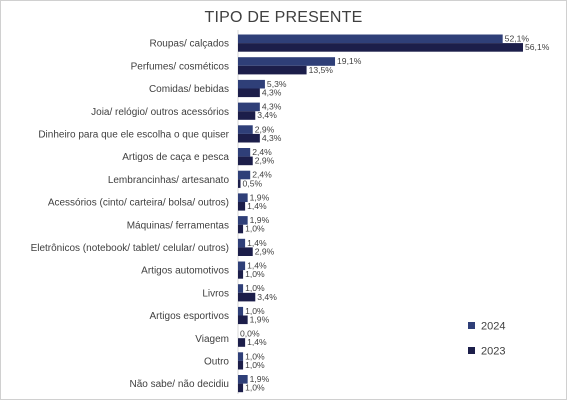 This screenshot has height=400, width=567. I want to click on legend-label-2023: 2023, so click(493, 352).